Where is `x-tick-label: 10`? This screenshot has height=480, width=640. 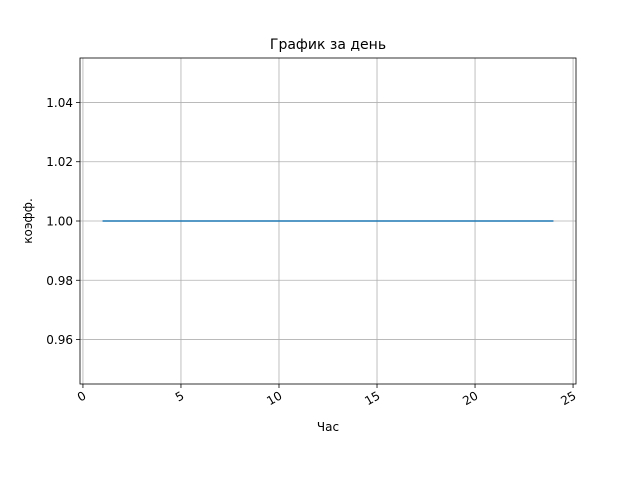
x-tick-label: 10 is located at coordinates (274, 398).